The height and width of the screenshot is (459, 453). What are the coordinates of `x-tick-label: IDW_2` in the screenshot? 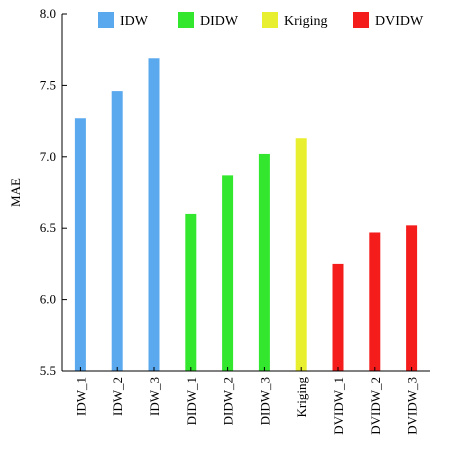 It's located at (117, 396).